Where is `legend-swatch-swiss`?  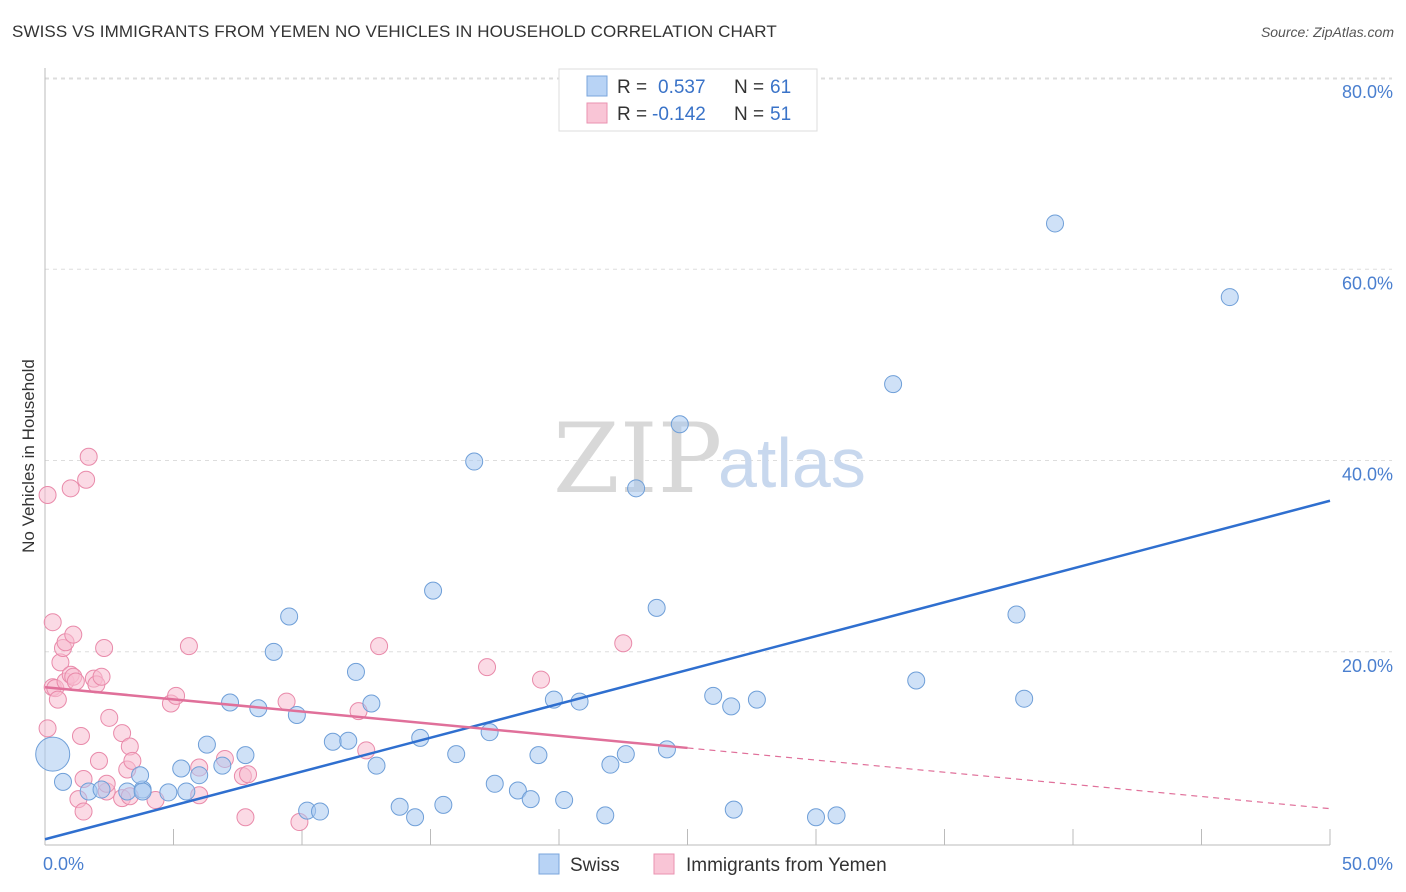 legend-swatch-swiss is located at coordinates (597, 86).